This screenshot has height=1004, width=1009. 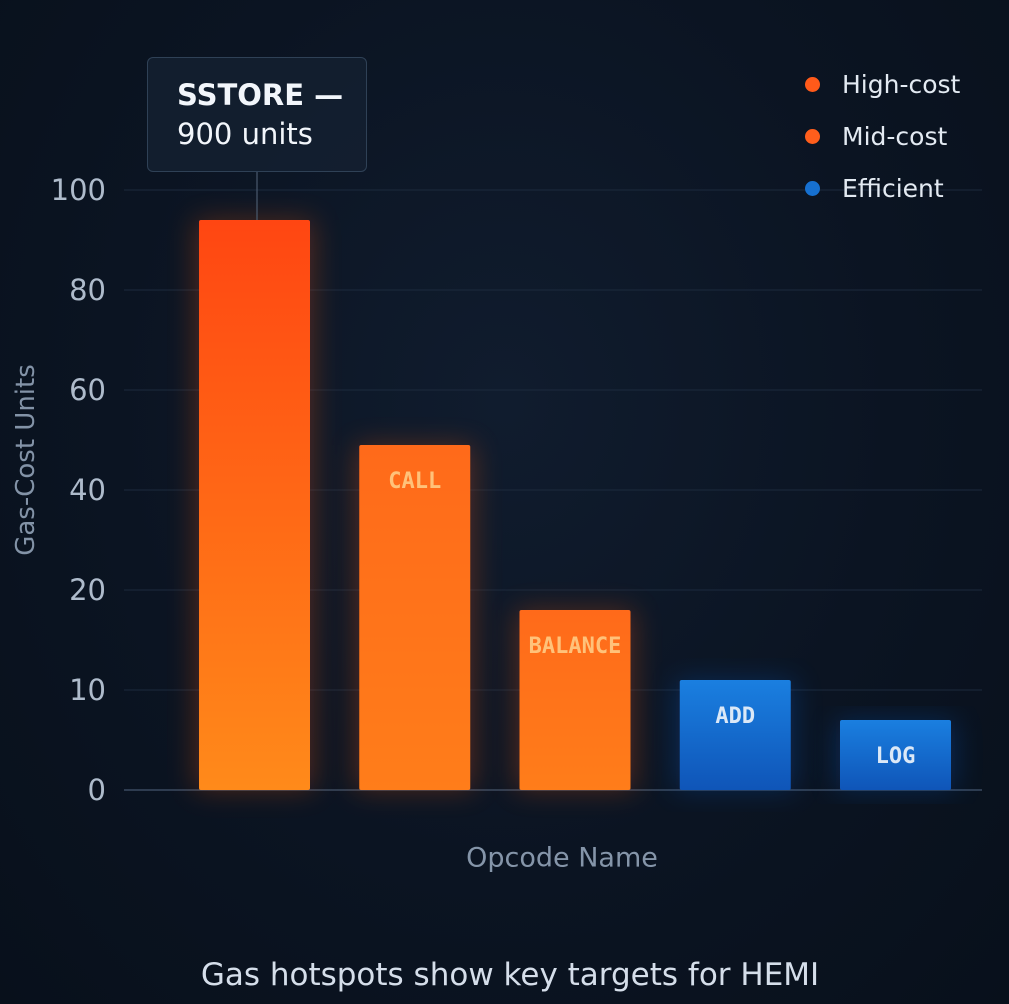 I want to click on y-tick-label: 80, so click(x=87, y=290).